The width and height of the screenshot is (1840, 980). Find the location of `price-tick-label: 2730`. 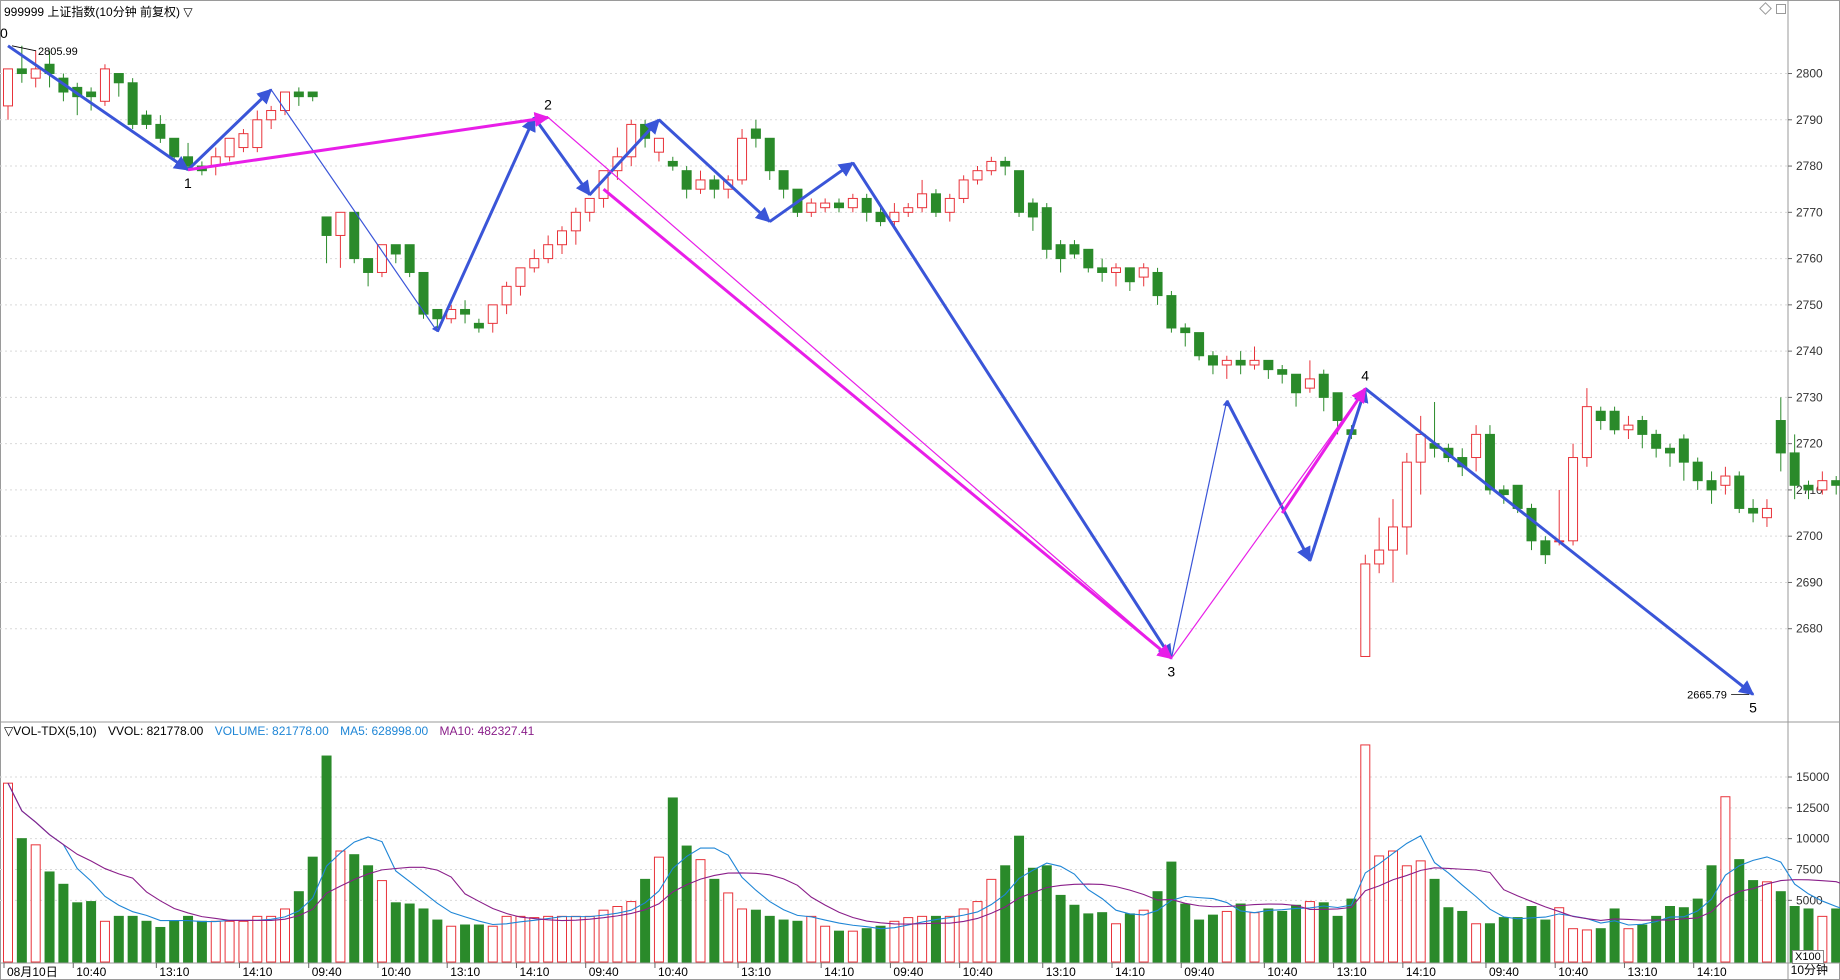

price-tick-label: 2730 is located at coordinates (1809, 397).